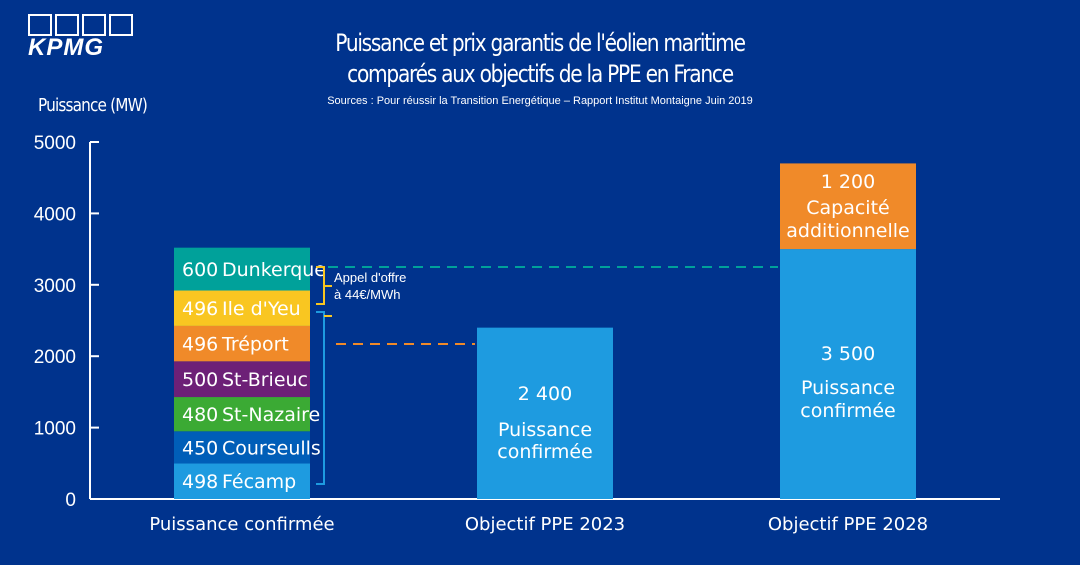 This screenshot has width=1080, height=565. I want to click on segment-name-label: St-Nazaire, so click(271, 415).